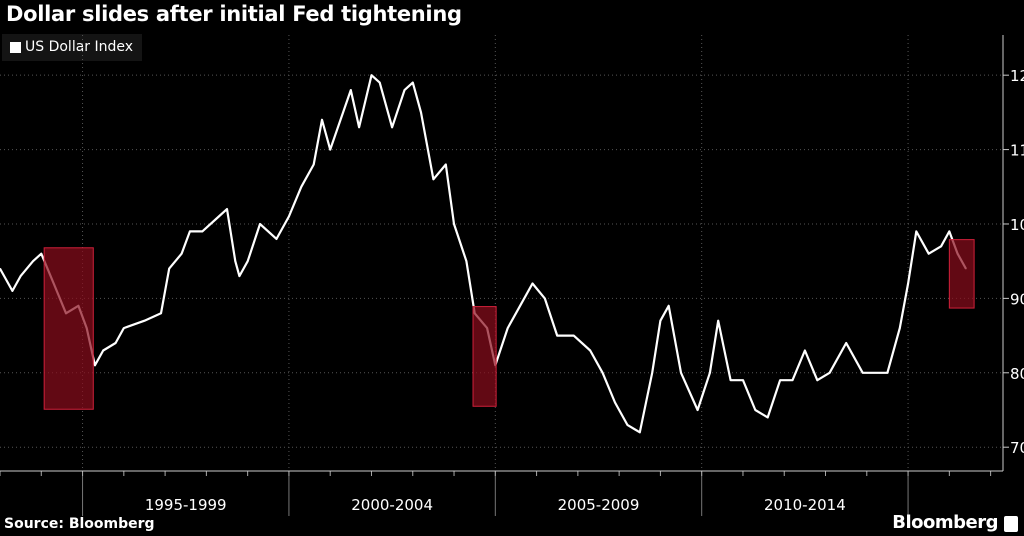 This screenshot has width=1024, height=536. What do you see at coordinates (1011, 524) in the screenshot?
I see `bloomberg-icon` at bounding box center [1011, 524].